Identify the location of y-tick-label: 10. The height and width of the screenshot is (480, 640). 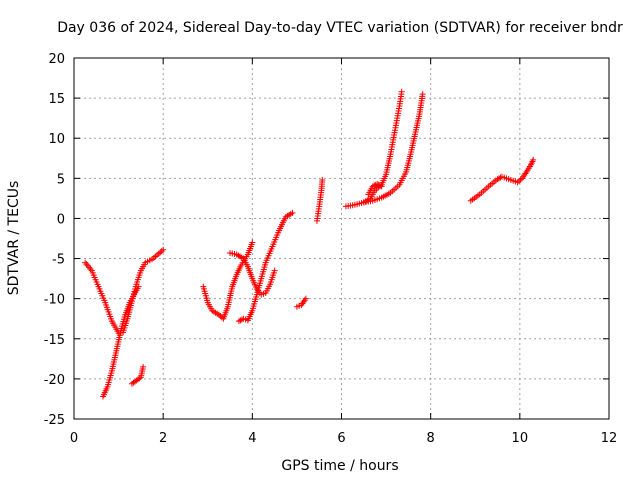
(56, 139).